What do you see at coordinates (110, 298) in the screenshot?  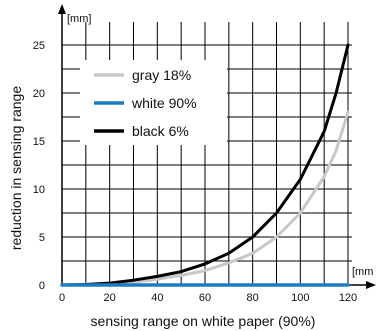 I see `x-tick-label: 20` at bounding box center [110, 298].